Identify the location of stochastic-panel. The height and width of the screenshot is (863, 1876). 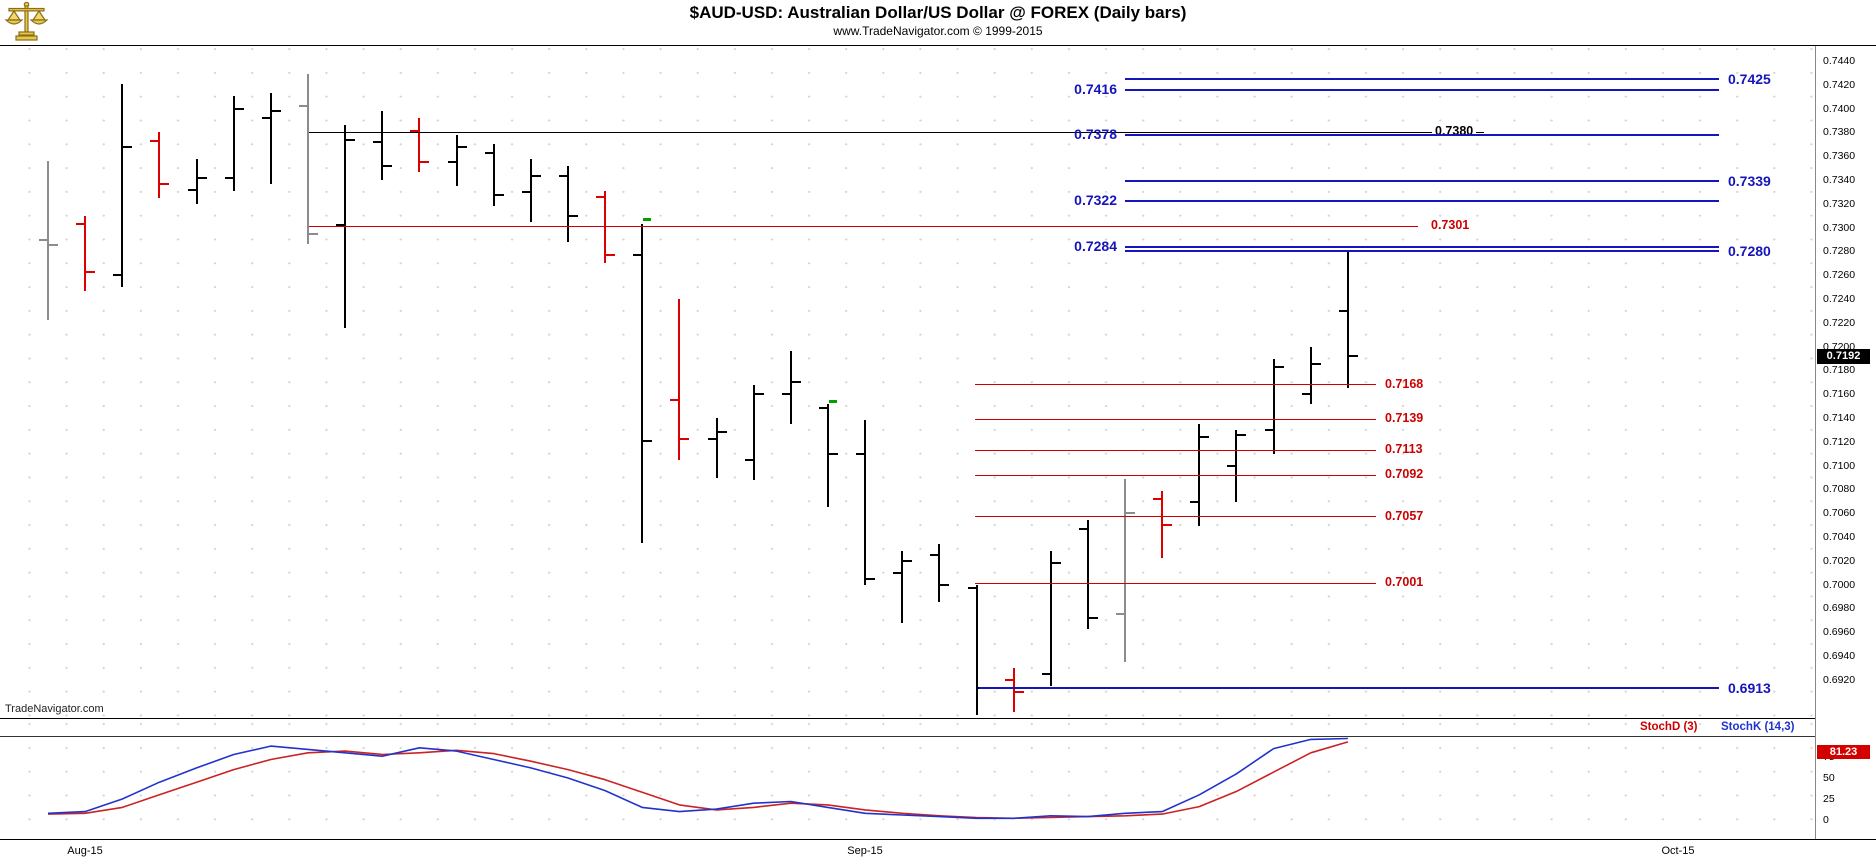
(907, 779).